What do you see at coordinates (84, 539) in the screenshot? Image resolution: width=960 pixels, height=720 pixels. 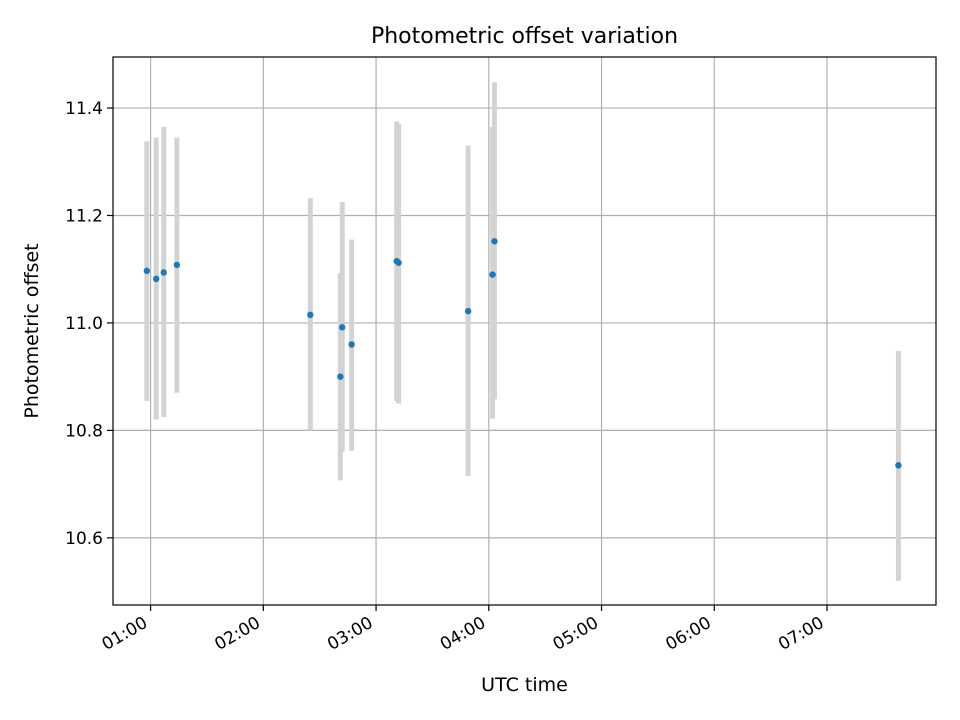 I see `y-tick-label: 10.6` at bounding box center [84, 539].